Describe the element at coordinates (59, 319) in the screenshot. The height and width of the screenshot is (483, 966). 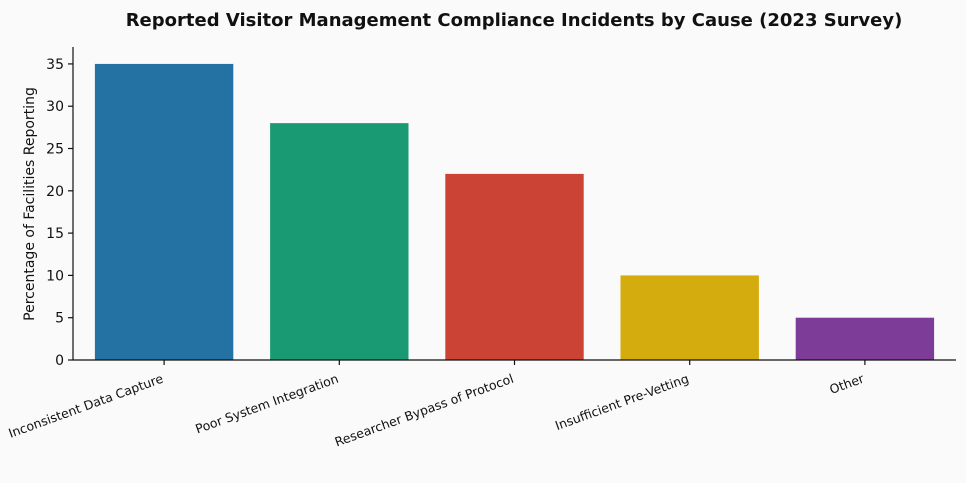
I see `y-tick-label: 5` at that location.